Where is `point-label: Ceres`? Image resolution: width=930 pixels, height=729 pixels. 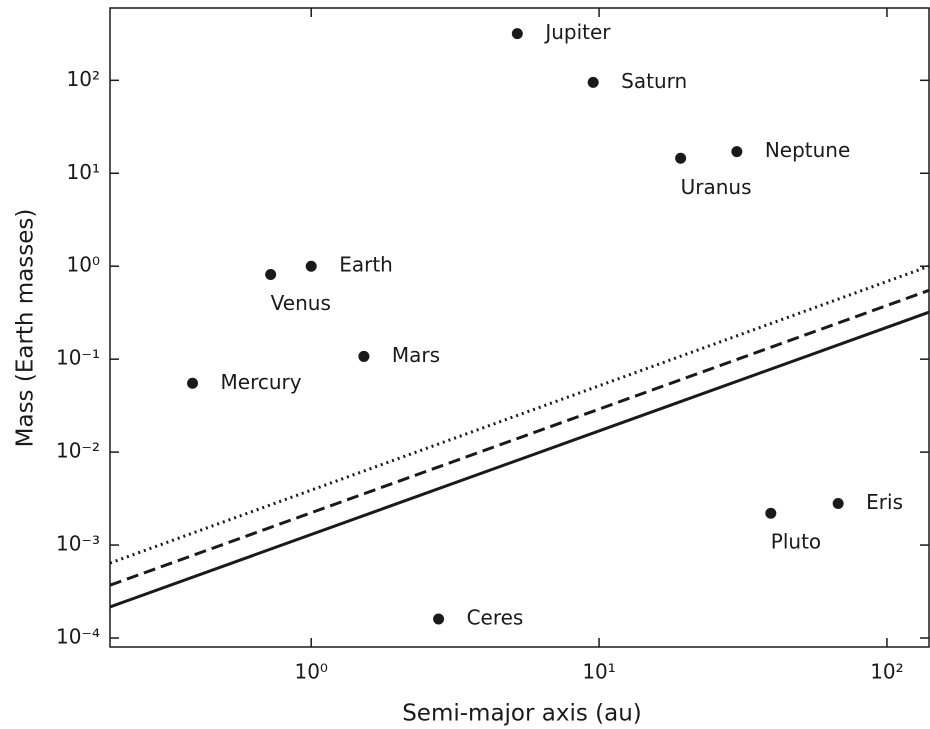 point-label: Ceres is located at coordinates (495, 618).